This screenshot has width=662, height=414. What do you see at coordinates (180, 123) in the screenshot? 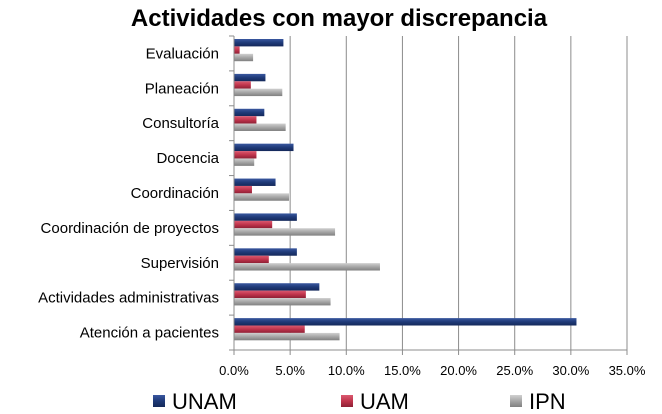
I see `category-label: Consultoría` at bounding box center [180, 123].